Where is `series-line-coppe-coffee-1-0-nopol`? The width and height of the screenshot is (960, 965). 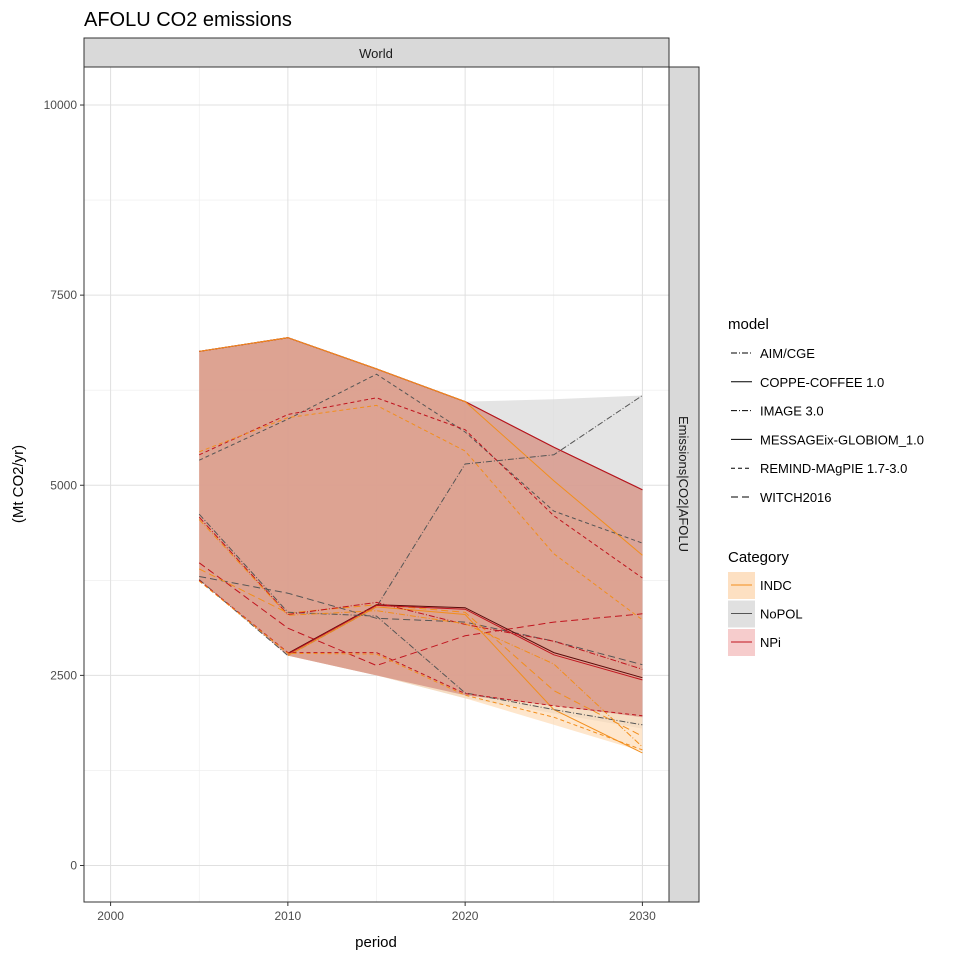
series-line-coppe-coffee-1-0-nopol is located at coordinates (465, 641).